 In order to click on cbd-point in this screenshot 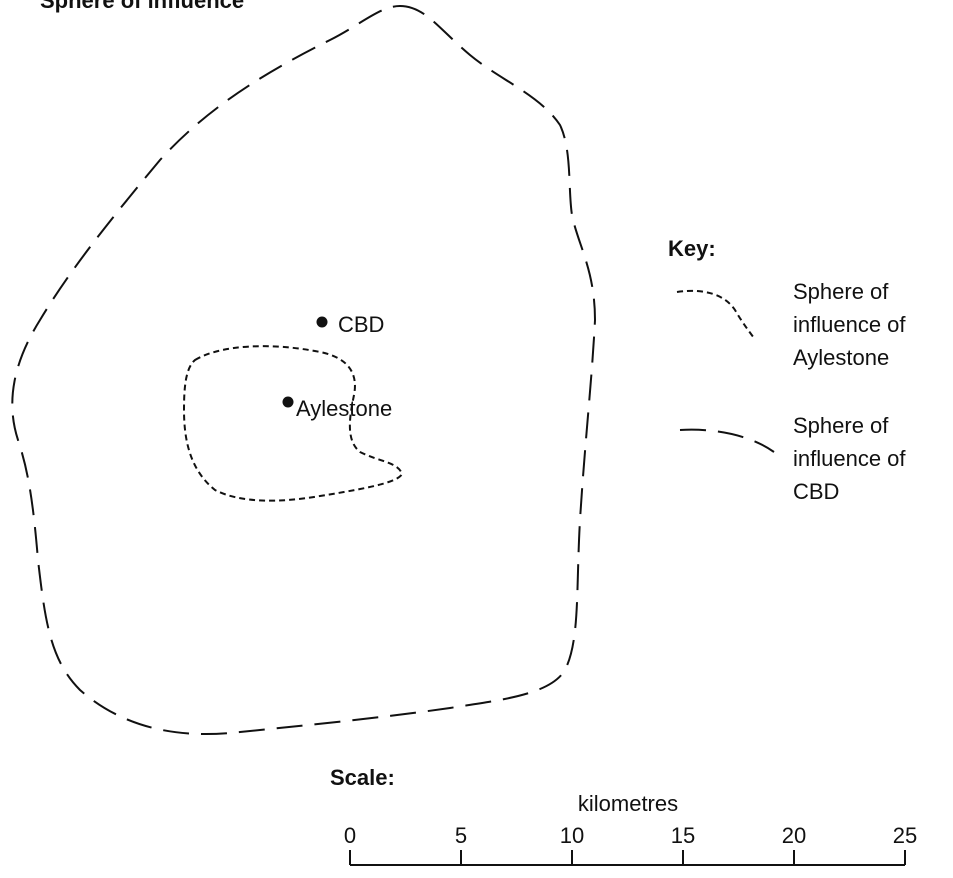, I will do `click(322, 322)`.